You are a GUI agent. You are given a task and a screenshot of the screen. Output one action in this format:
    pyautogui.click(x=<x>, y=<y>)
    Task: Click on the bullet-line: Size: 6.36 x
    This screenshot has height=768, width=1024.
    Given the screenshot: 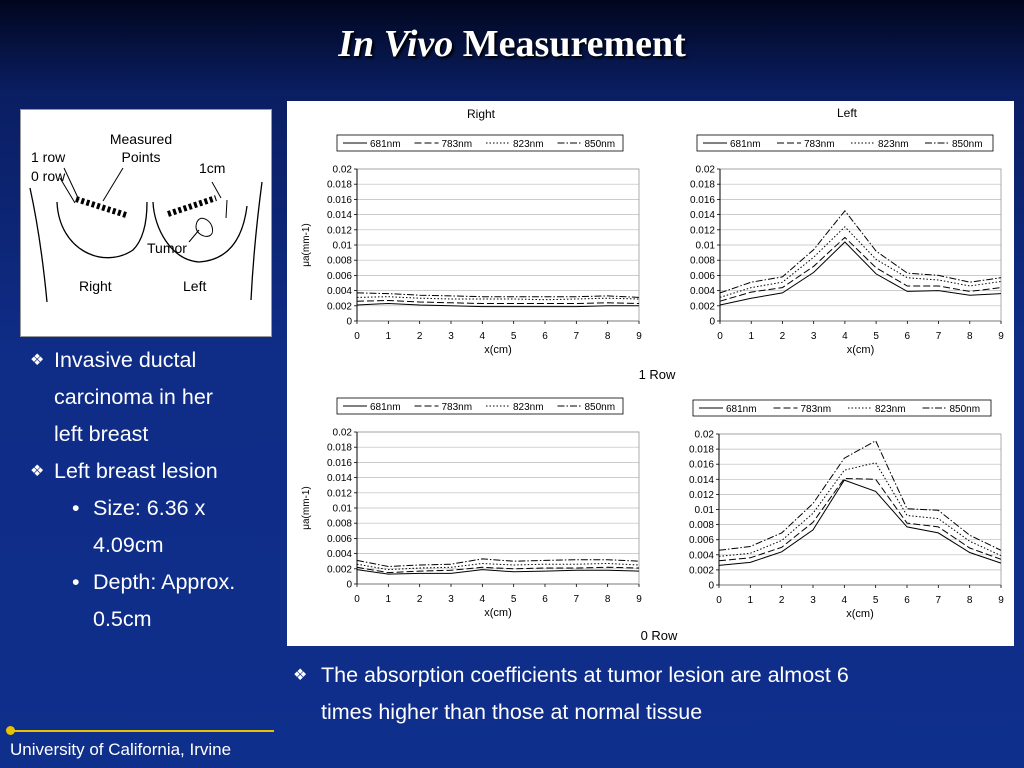 What is the action you would take?
    pyautogui.click(x=149, y=508)
    